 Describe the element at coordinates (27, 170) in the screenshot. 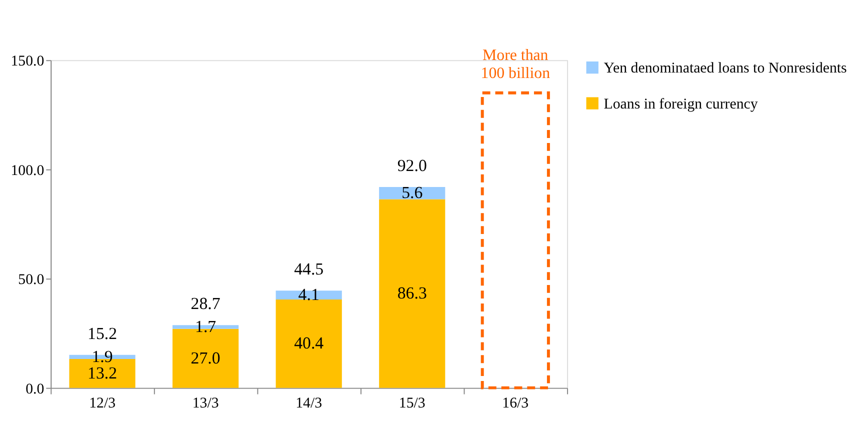

I see `y-tick-label: 100.0` at that location.